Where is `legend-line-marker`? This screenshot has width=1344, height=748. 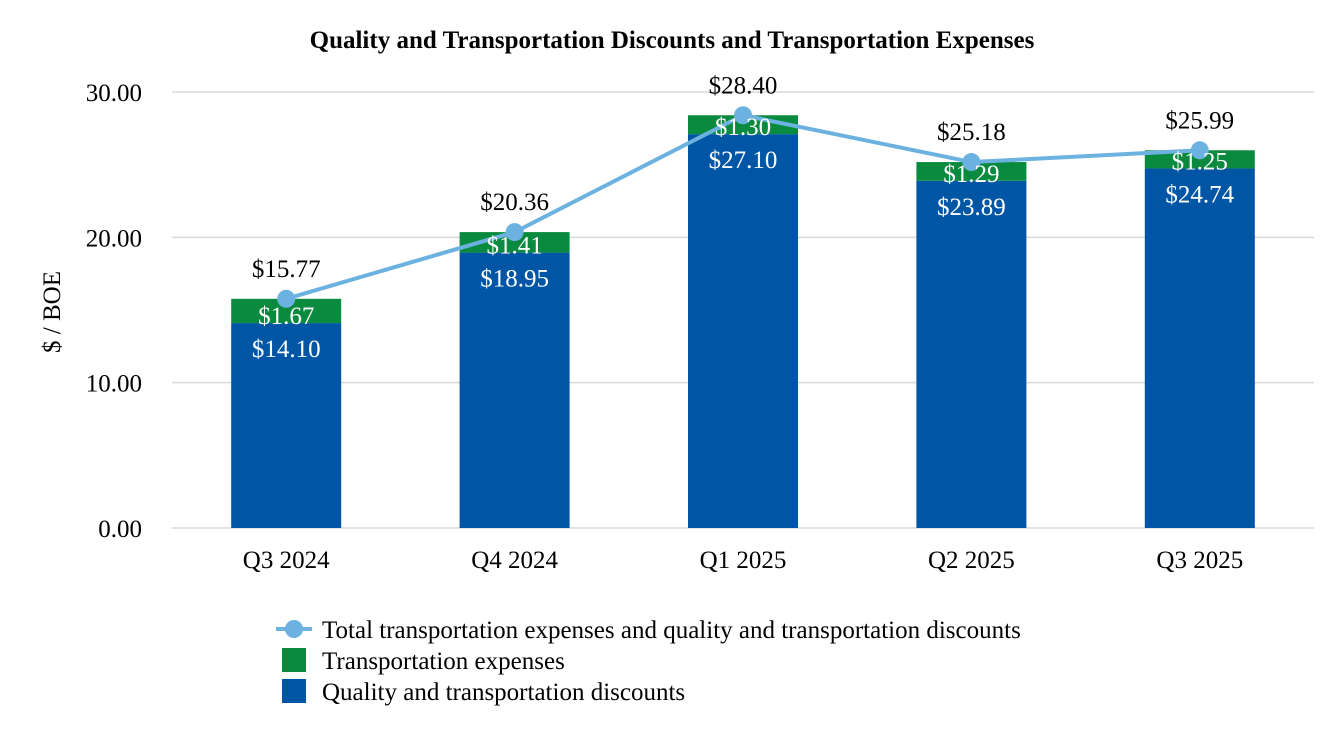
legend-line-marker is located at coordinates (294, 629).